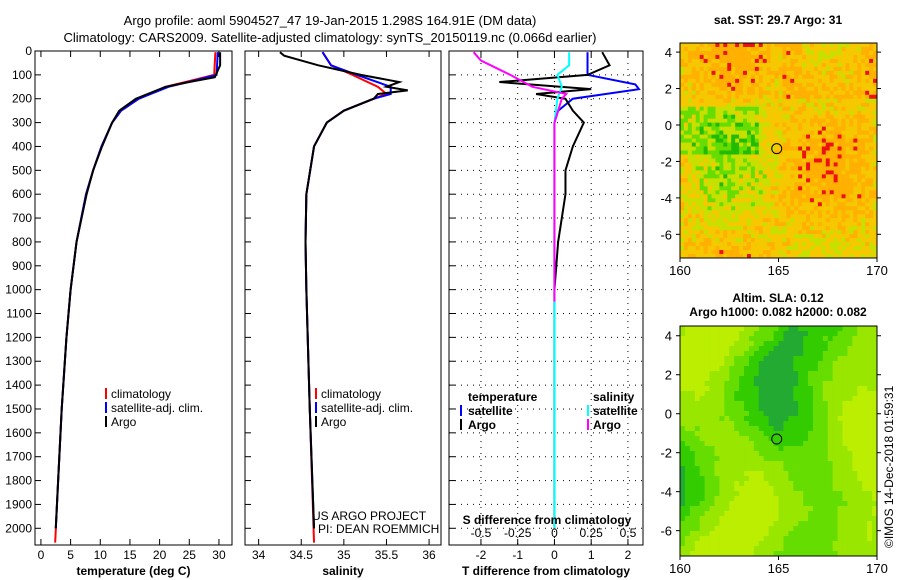 This screenshot has width=900, height=580. What do you see at coordinates (889, 466) in the screenshot?
I see `credit-label: ©IMOS 14-Dec-2018 01:59:31` at bounding box center [889, 466].